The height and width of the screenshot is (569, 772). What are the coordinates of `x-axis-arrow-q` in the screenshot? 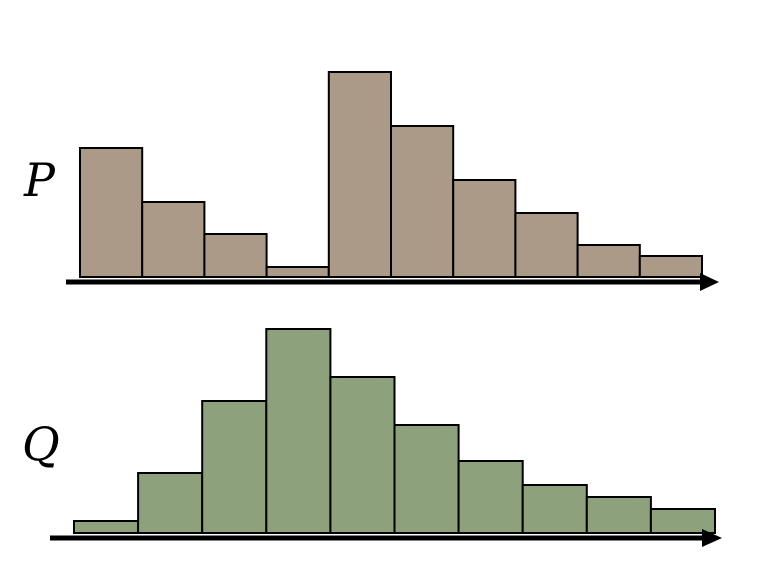 It's located at (712, 538).